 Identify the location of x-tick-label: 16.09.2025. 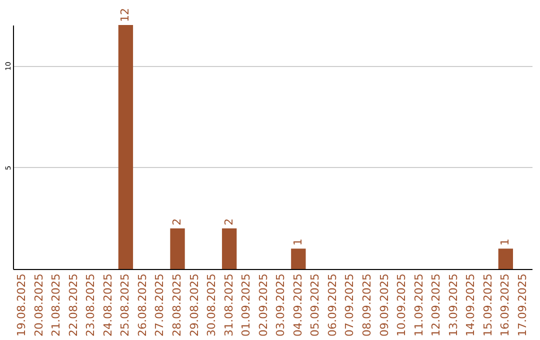
(505, 305).